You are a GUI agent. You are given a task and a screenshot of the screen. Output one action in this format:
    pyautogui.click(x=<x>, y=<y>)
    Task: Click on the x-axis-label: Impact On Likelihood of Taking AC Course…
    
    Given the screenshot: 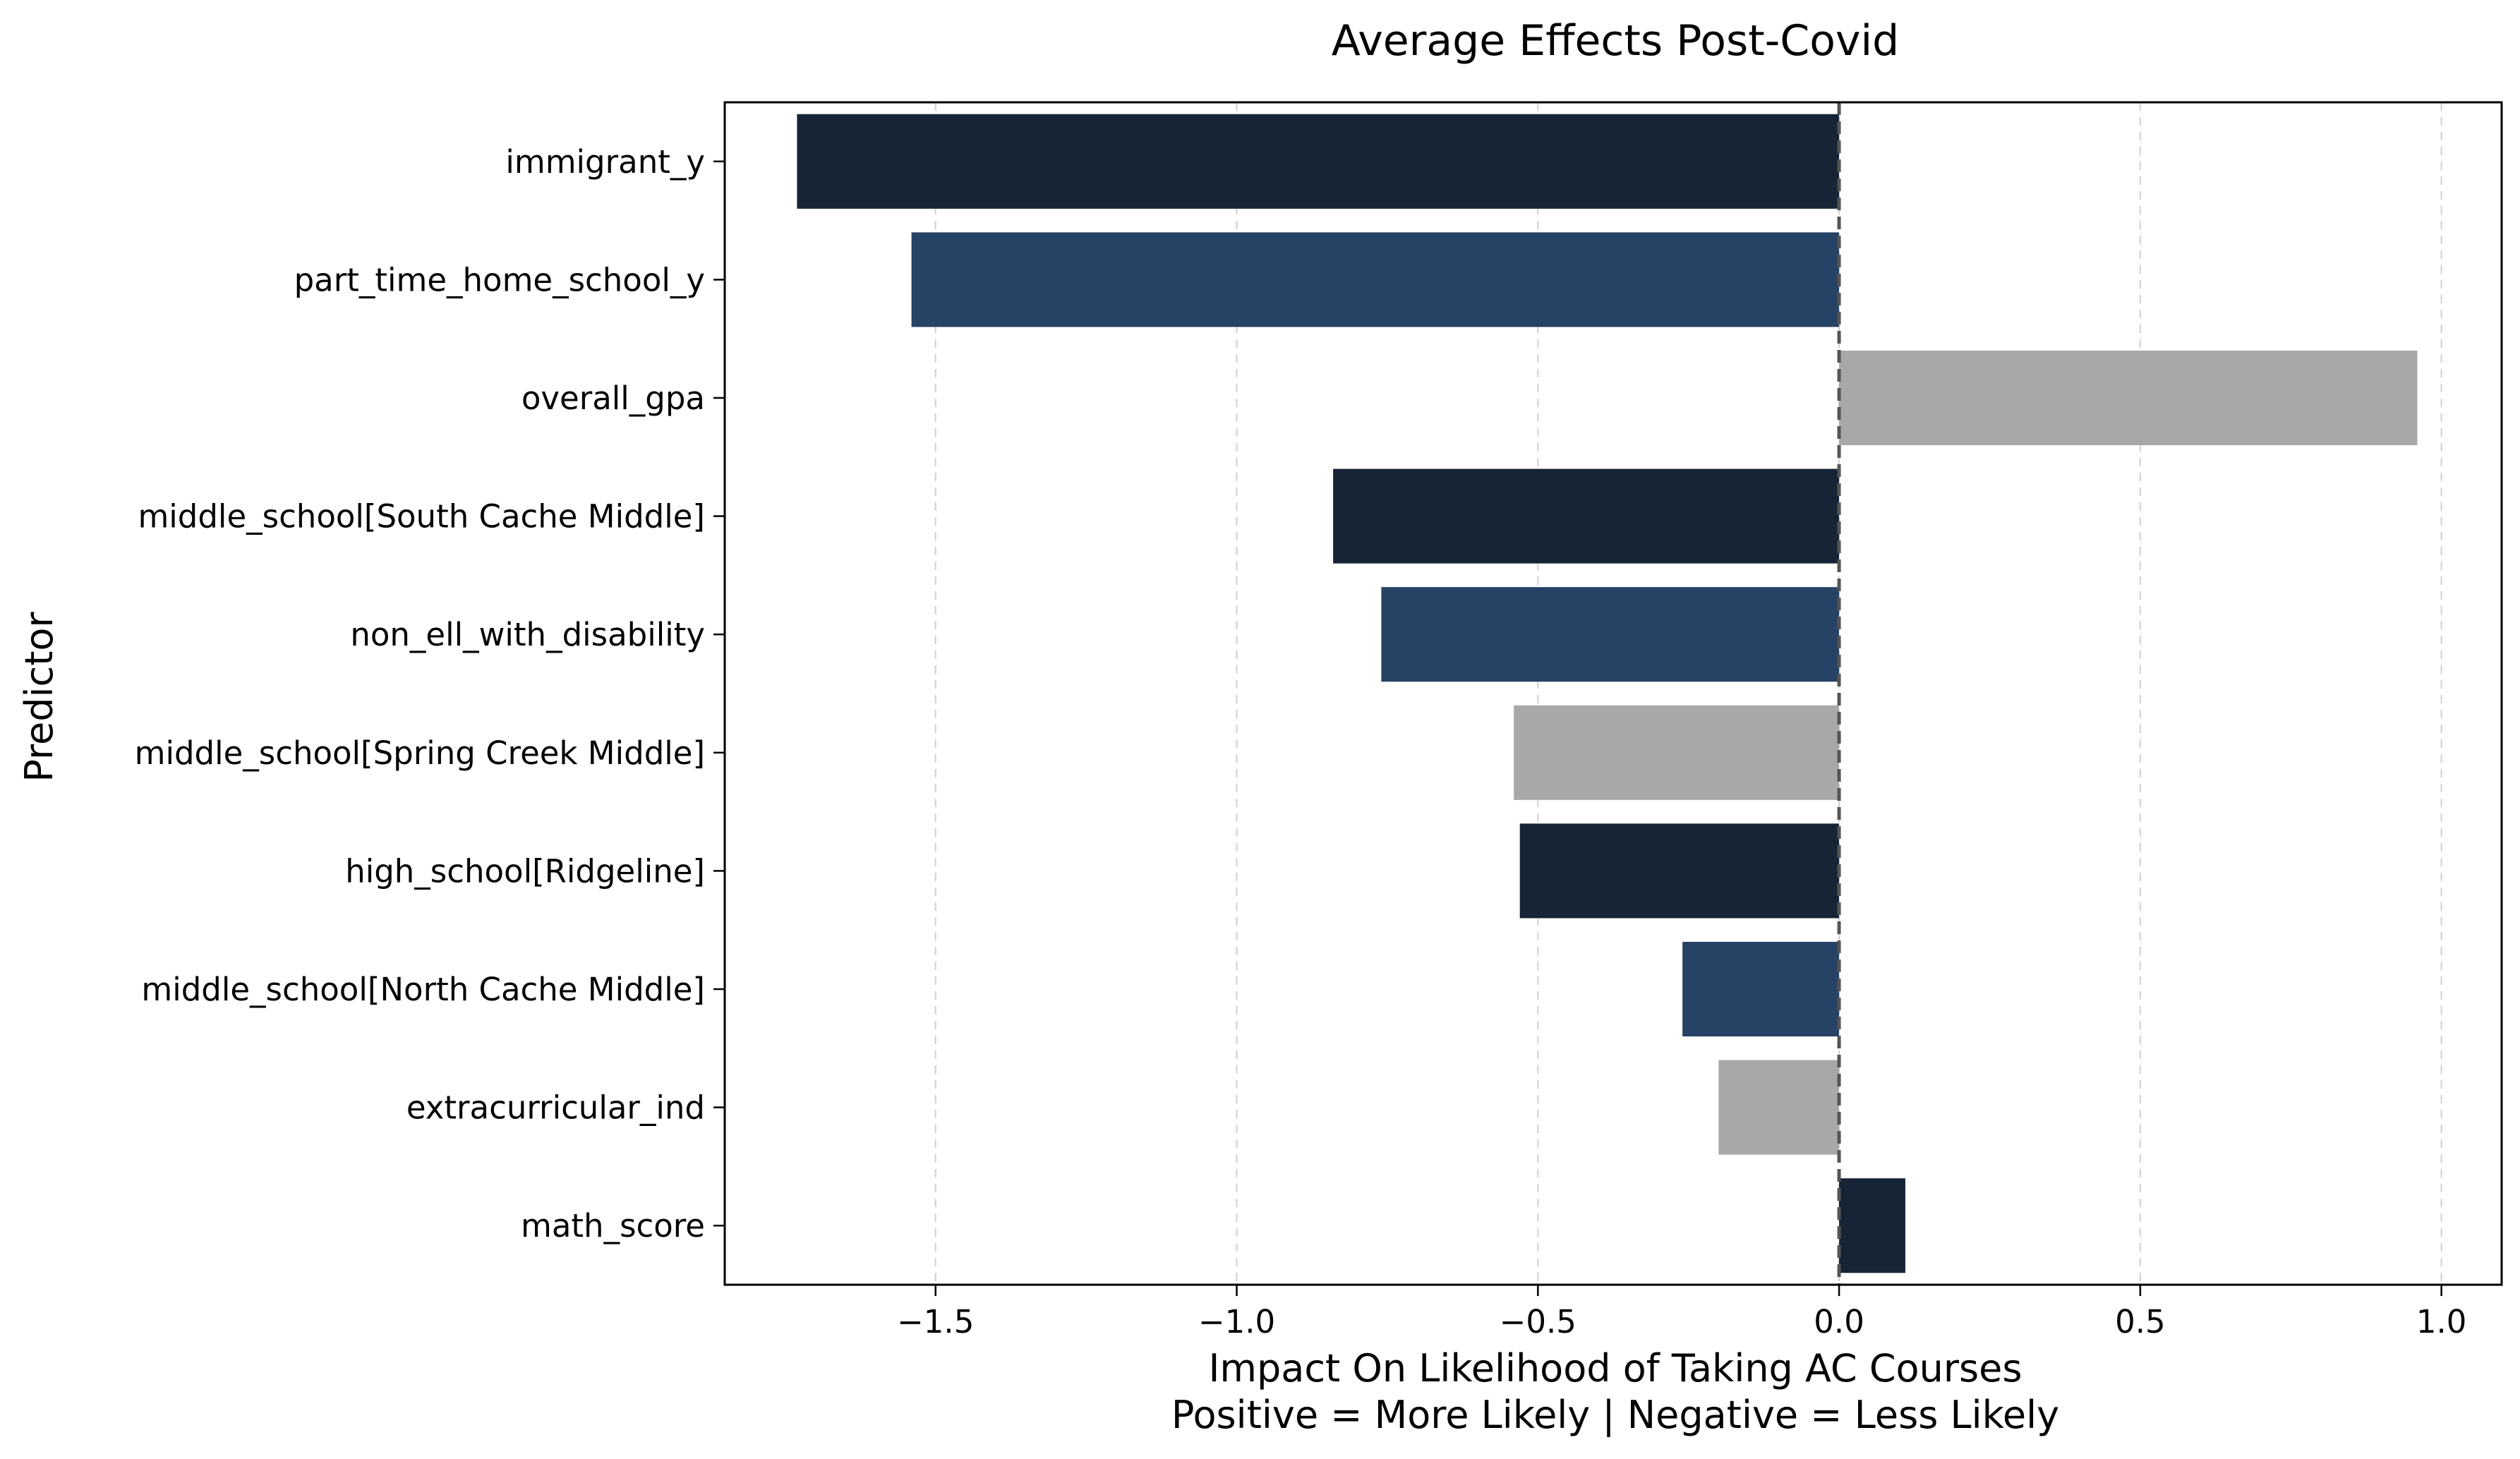 What is the action you would take?
    pyautogui.click(x=1615, y=1368)
    